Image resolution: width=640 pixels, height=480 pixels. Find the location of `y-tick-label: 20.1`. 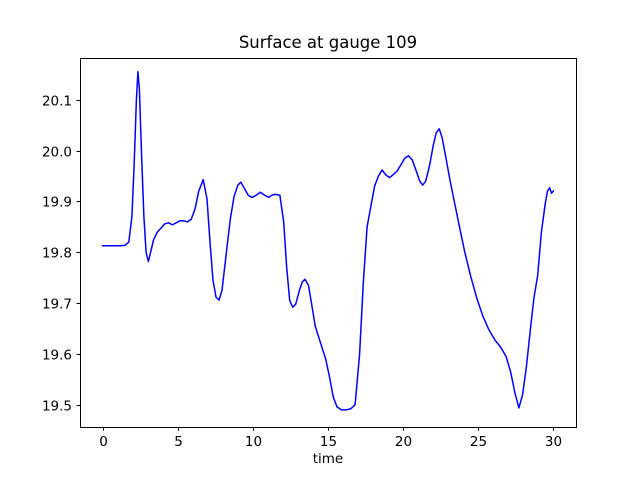

y-tick-label: 20.1 is located at coordinates (57, 101).